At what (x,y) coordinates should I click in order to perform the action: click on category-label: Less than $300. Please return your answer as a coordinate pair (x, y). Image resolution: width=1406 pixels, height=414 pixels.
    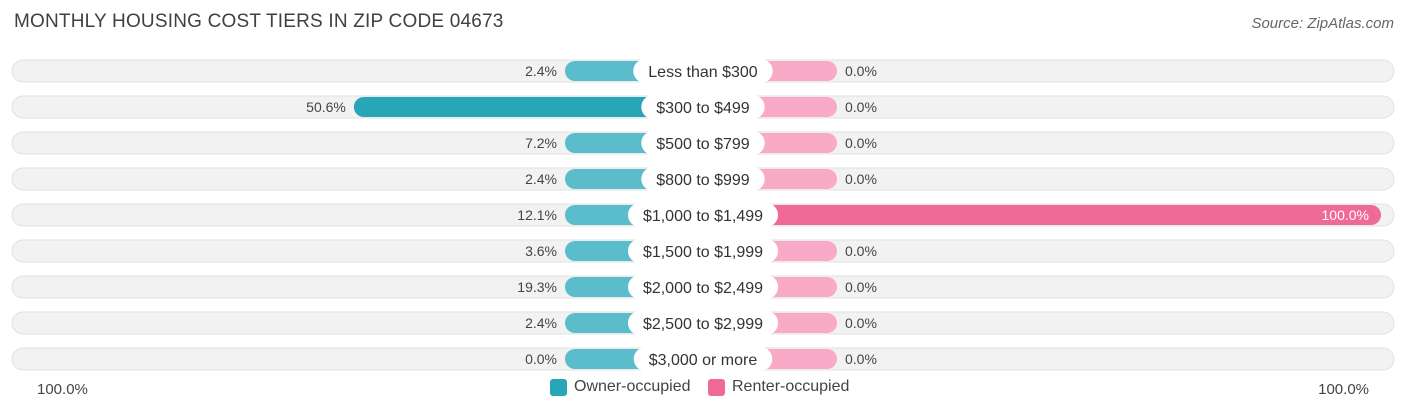
    Looking at the image, I should click on (703, 72).